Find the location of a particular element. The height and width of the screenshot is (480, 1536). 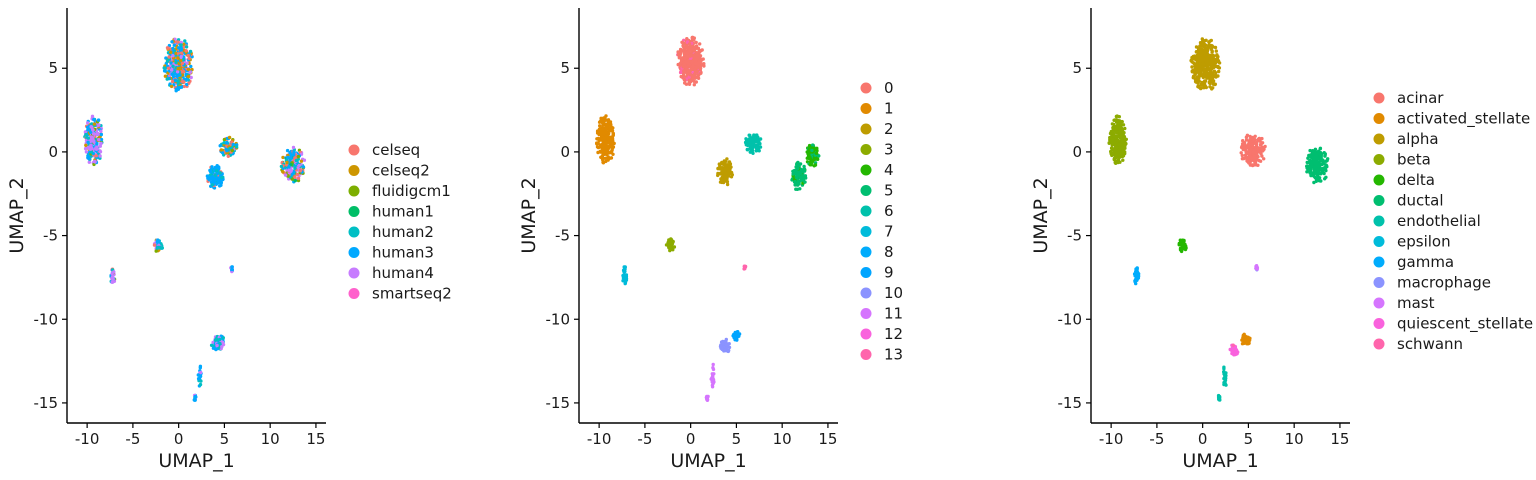

legend-label: 8 is located at coordinates (889, 252).